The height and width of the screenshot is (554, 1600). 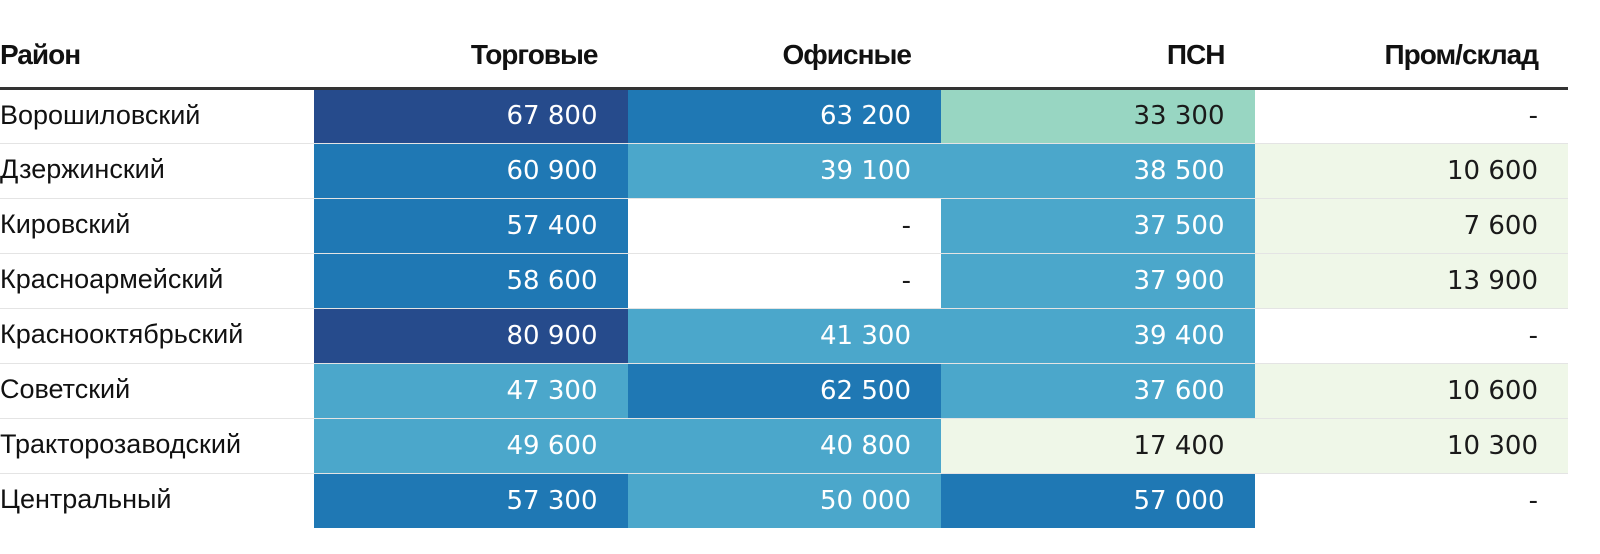 What do you see at coordinates (157, 116) in the screenshot?
I see `district-name: Ворошиловский` at bounding box center [157, 116].